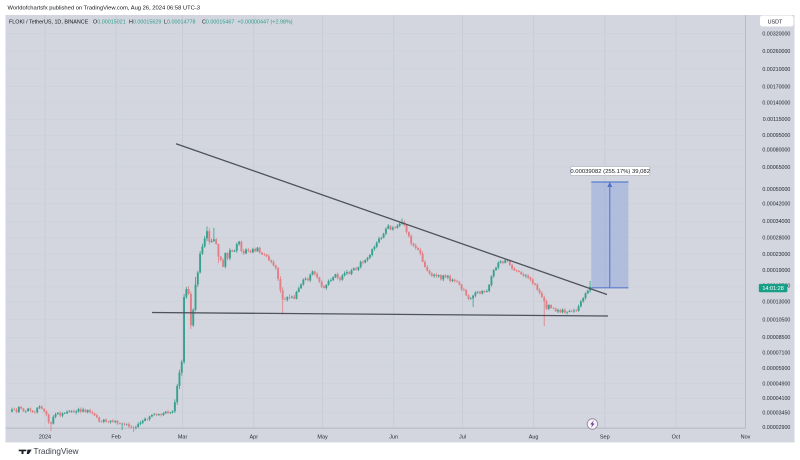  I want to click on svg-text: 0.00140000, so click(776, 104).